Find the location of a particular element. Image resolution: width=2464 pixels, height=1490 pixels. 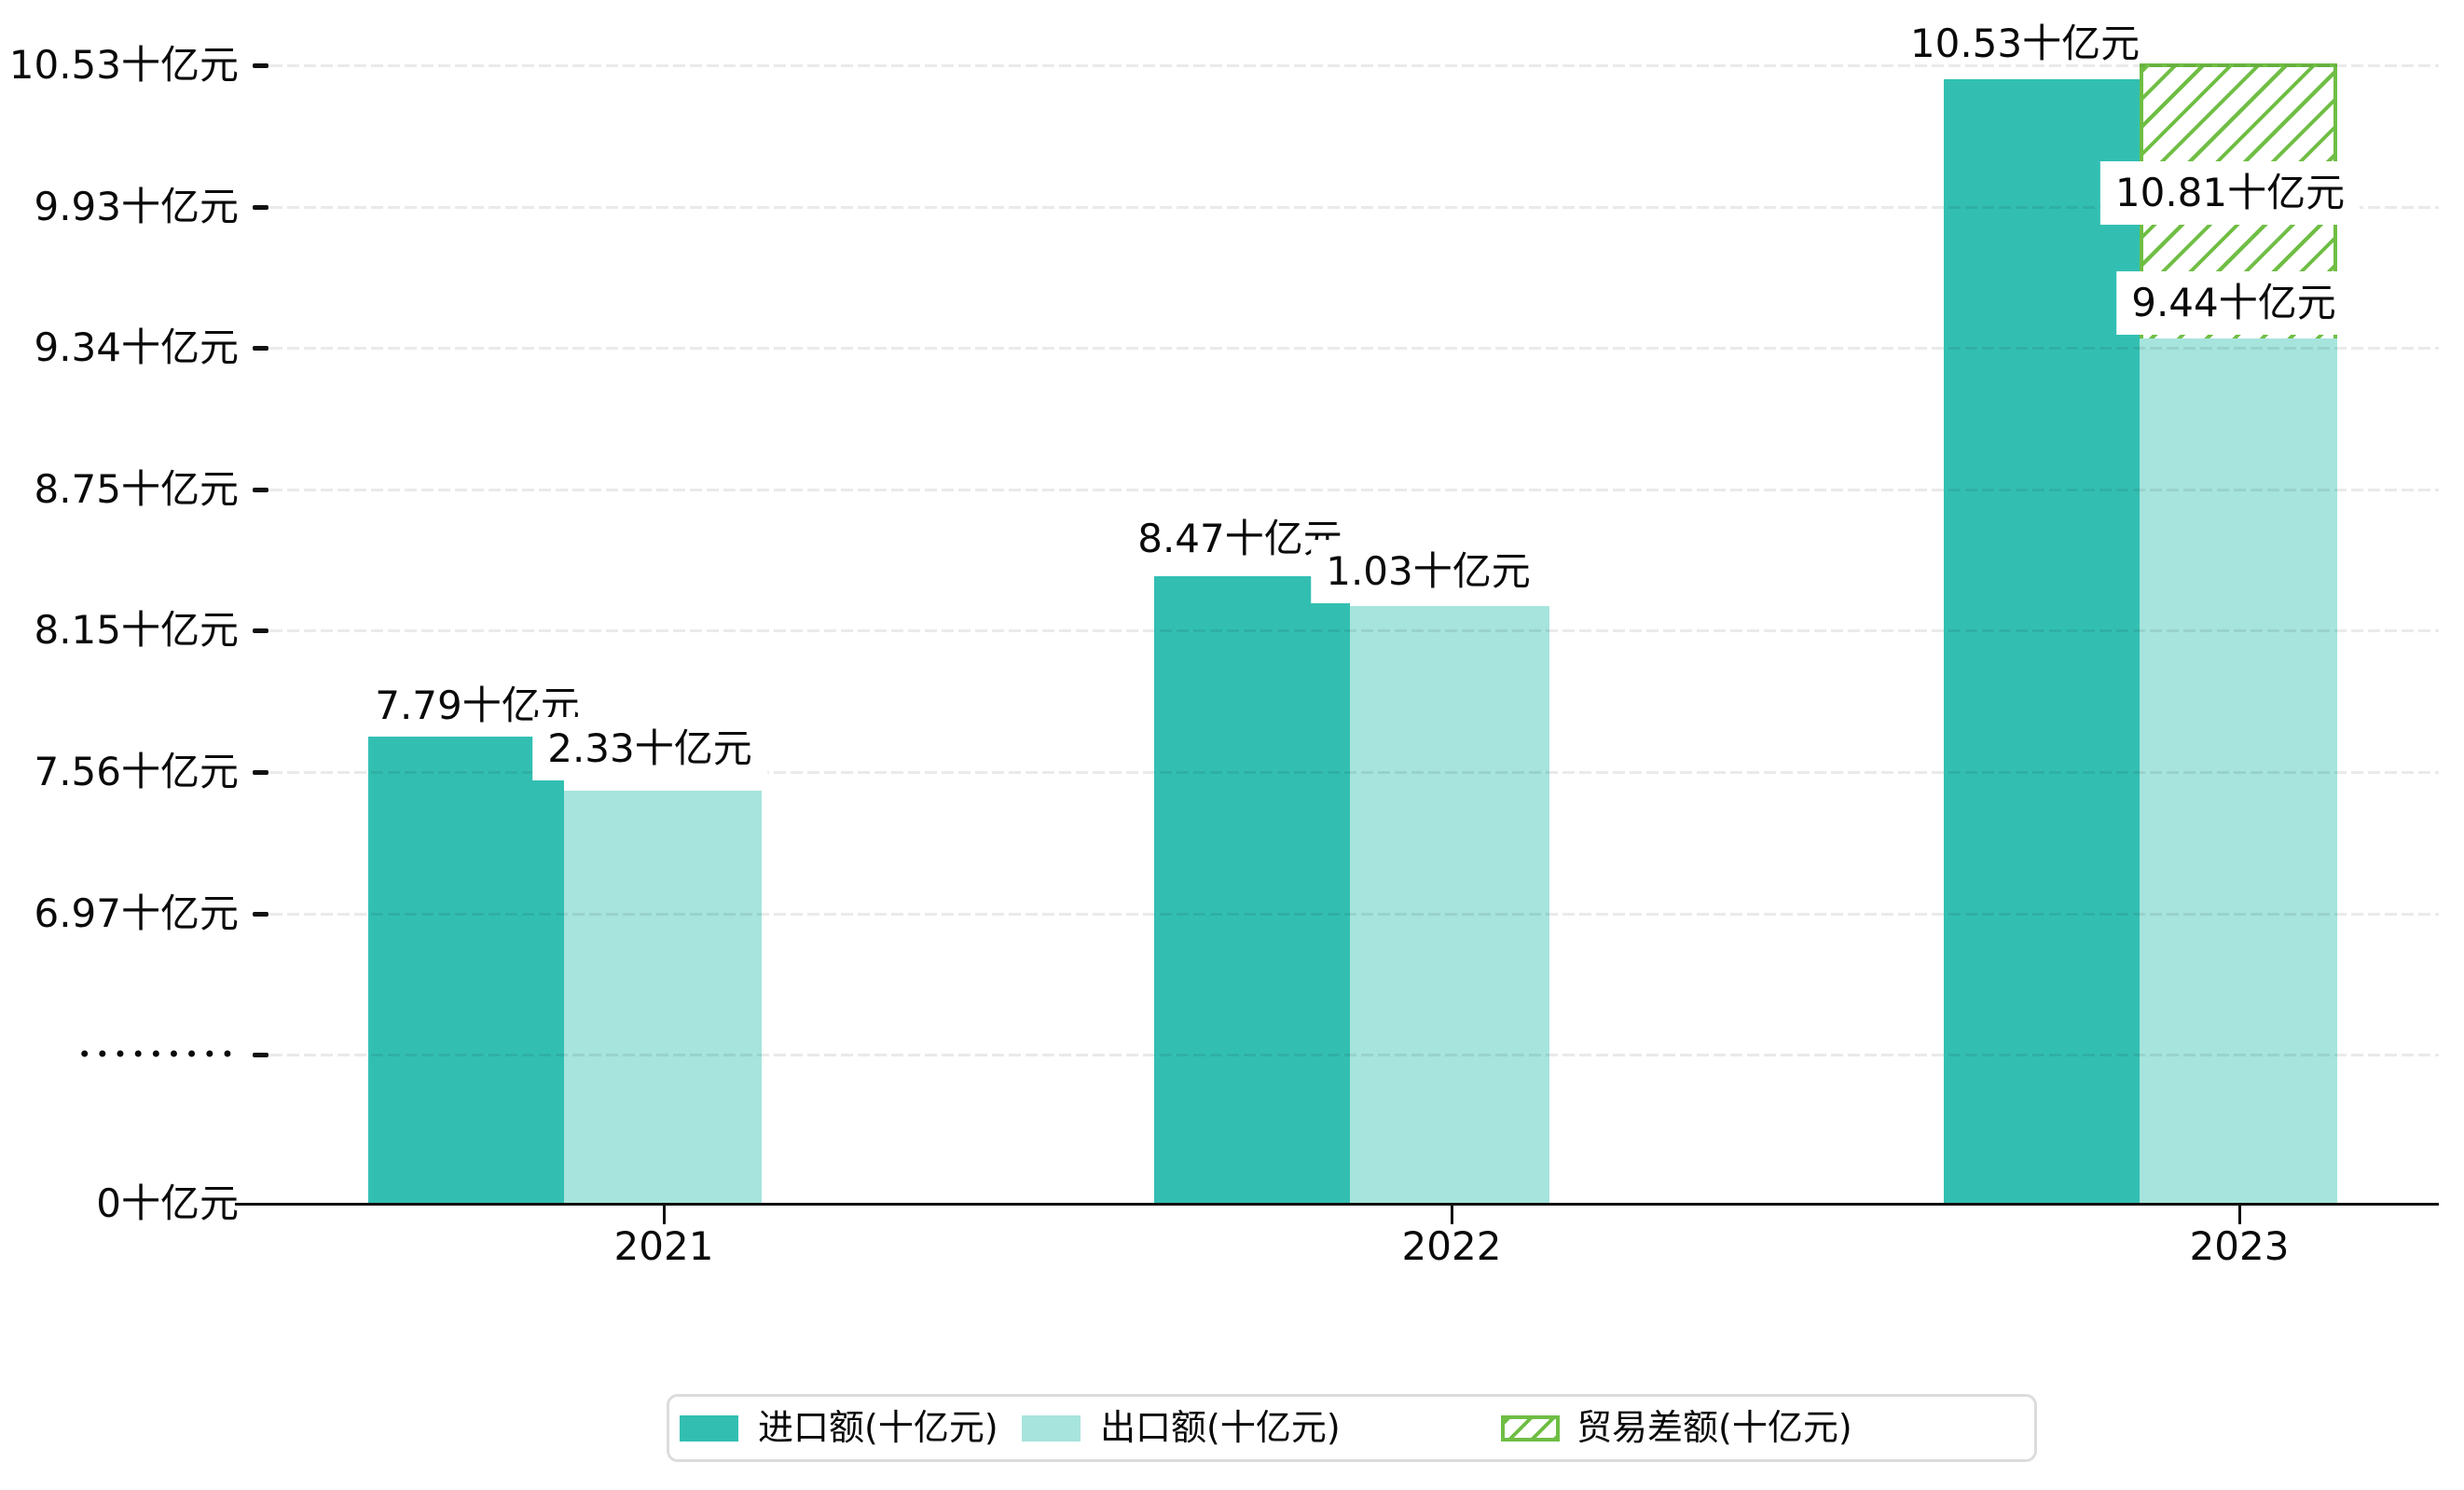

value-label: 8.47十亿元 is located at coordinates (1239, 538).